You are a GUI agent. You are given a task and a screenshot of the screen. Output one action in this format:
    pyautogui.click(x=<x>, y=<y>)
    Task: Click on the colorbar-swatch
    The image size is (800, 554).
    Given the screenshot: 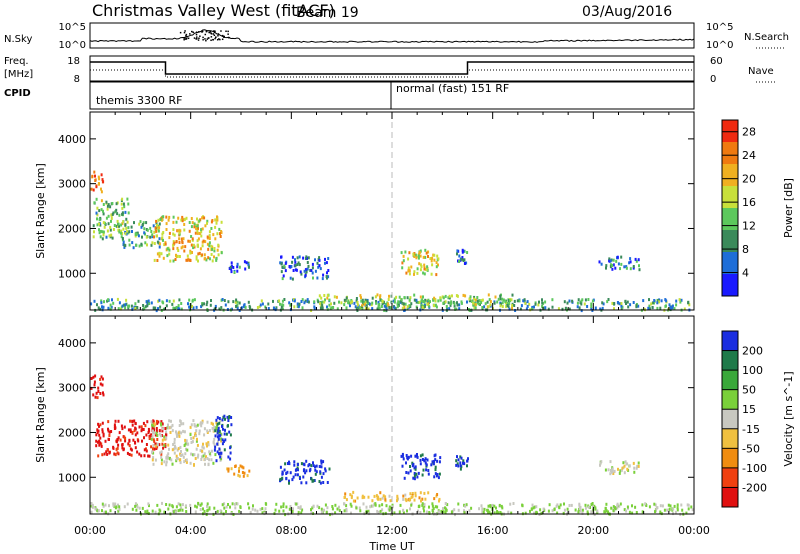 What is the action you would take?
    pyautogui.click(x=730, y=399)
    